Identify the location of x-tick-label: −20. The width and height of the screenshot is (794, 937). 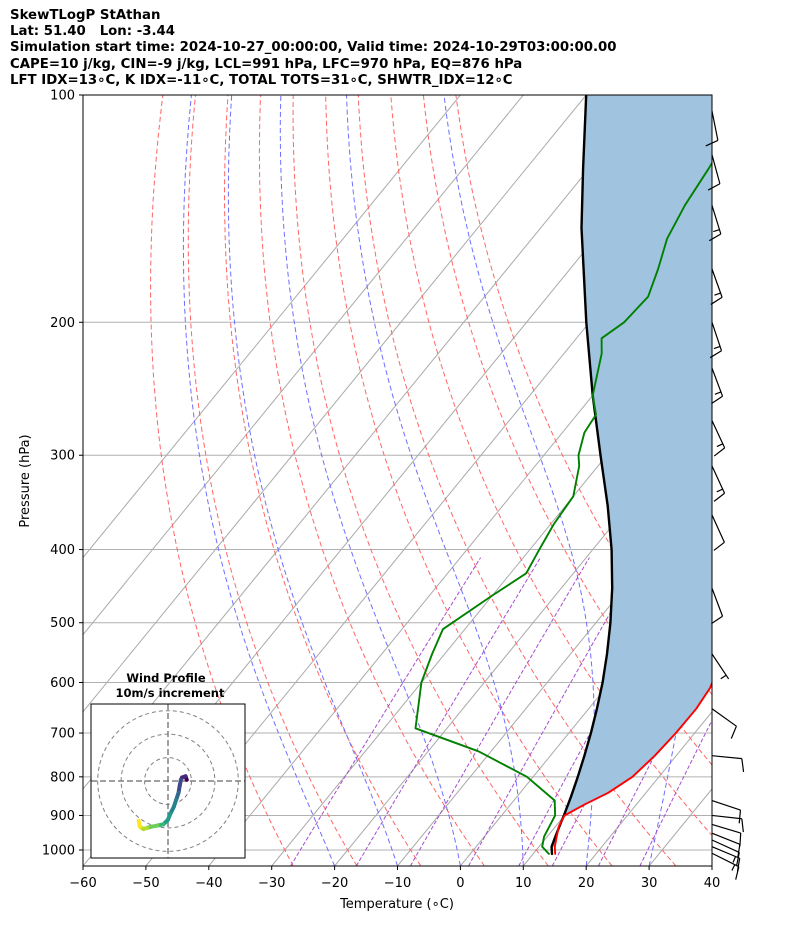
(334, 883).